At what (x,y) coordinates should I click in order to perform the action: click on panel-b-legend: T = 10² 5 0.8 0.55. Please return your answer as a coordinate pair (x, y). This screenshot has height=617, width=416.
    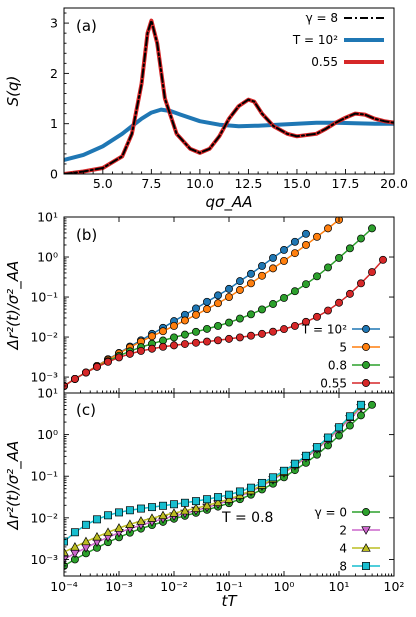
    Looking at the image, I should click on (340, 357).